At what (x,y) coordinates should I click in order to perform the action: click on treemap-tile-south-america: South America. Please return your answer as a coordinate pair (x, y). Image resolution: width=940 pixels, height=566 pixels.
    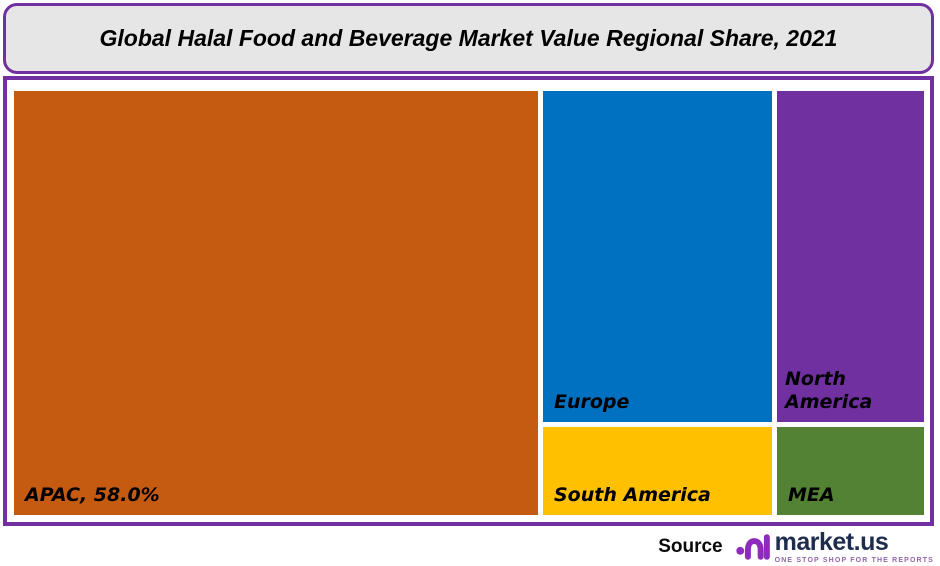
    Looking at the image, I should click on (657, 471).